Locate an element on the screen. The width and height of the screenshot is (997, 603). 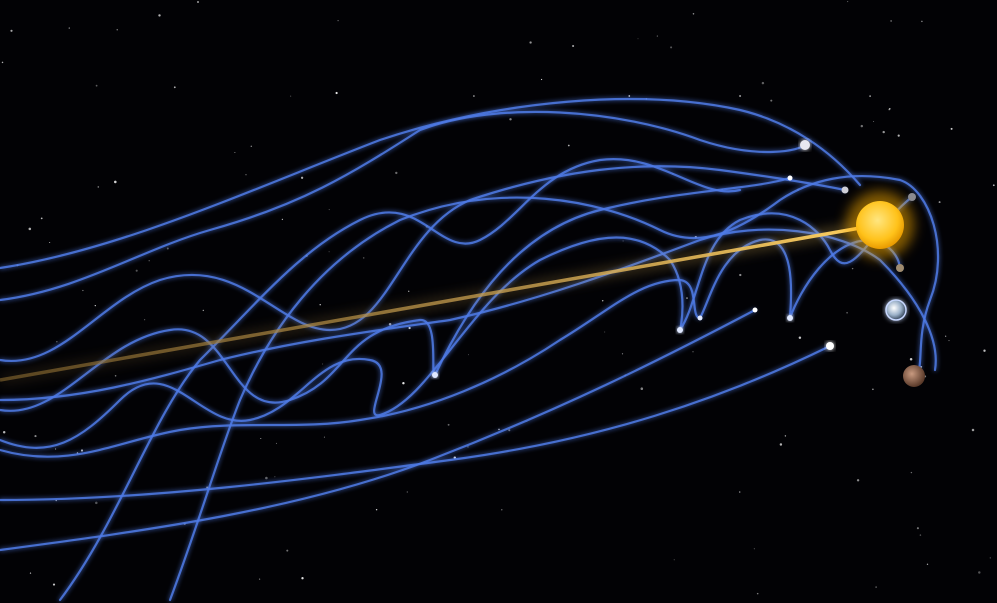
sun is located at coordinates (880, 225).